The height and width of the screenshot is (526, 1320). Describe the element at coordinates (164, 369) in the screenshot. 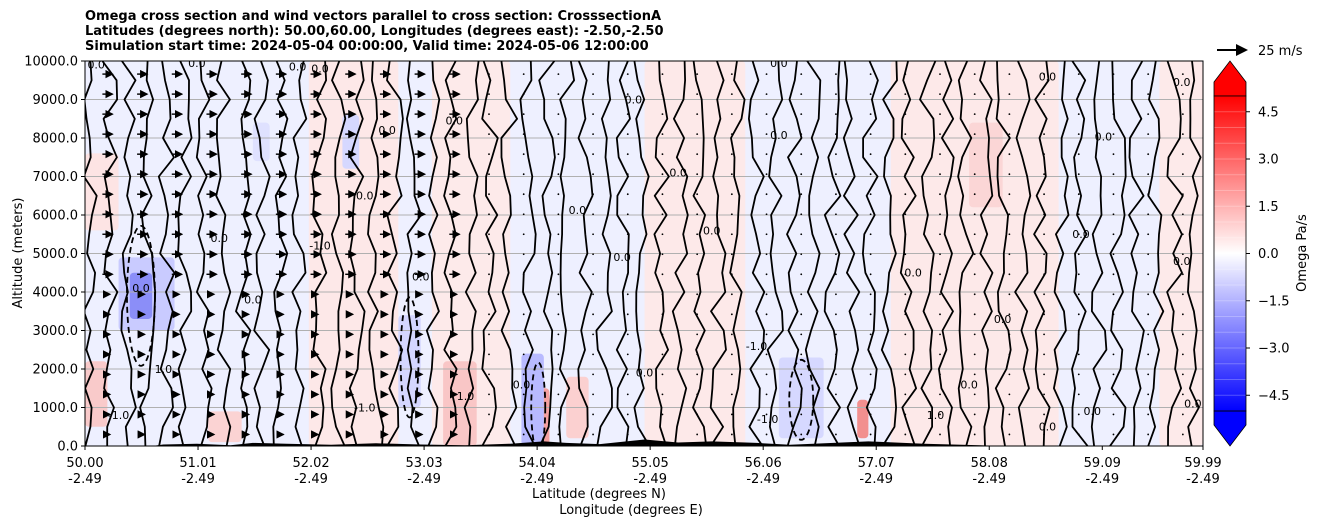

I see `contour-label: 1.0` at that location.